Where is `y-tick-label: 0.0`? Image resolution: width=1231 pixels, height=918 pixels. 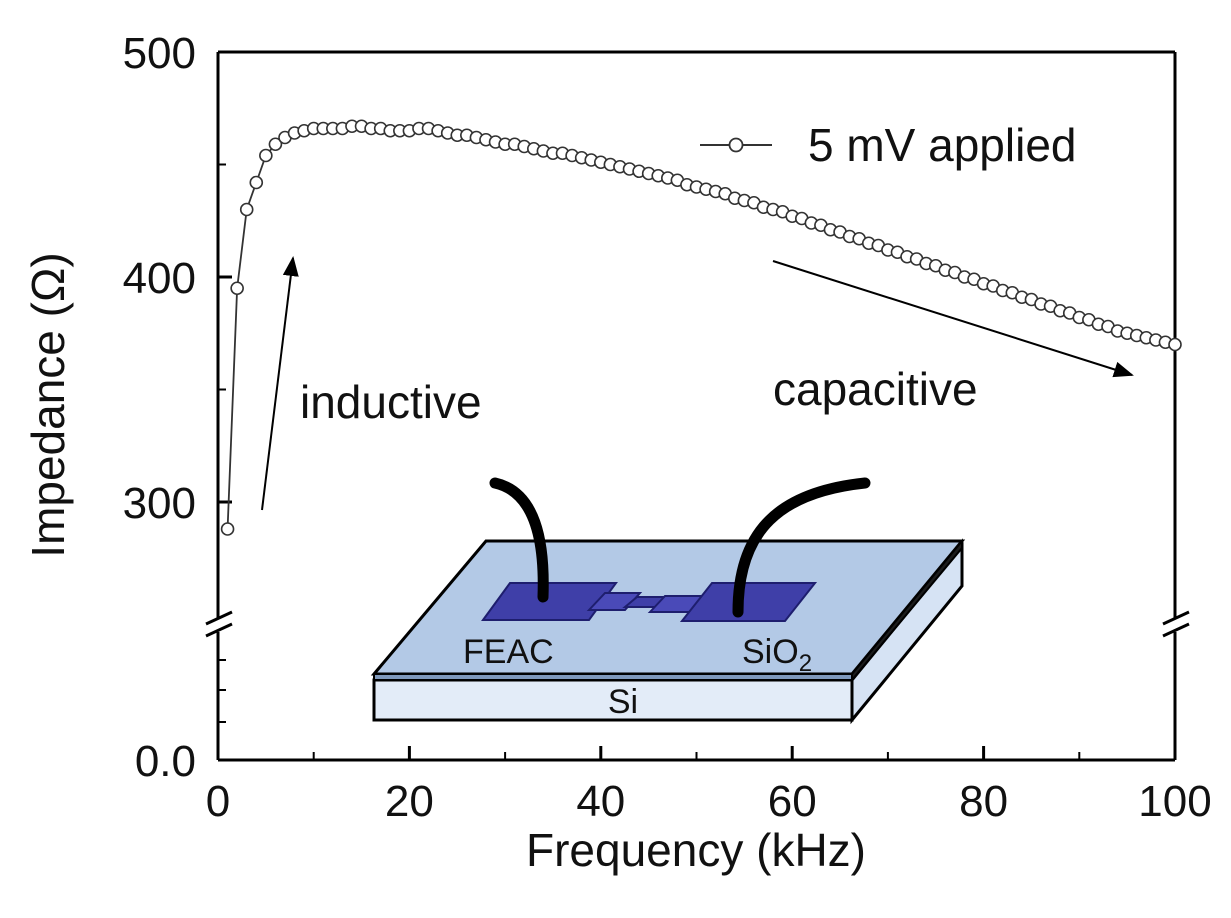
y-tick-label: 0.0 is located at coordinates (165, 761).